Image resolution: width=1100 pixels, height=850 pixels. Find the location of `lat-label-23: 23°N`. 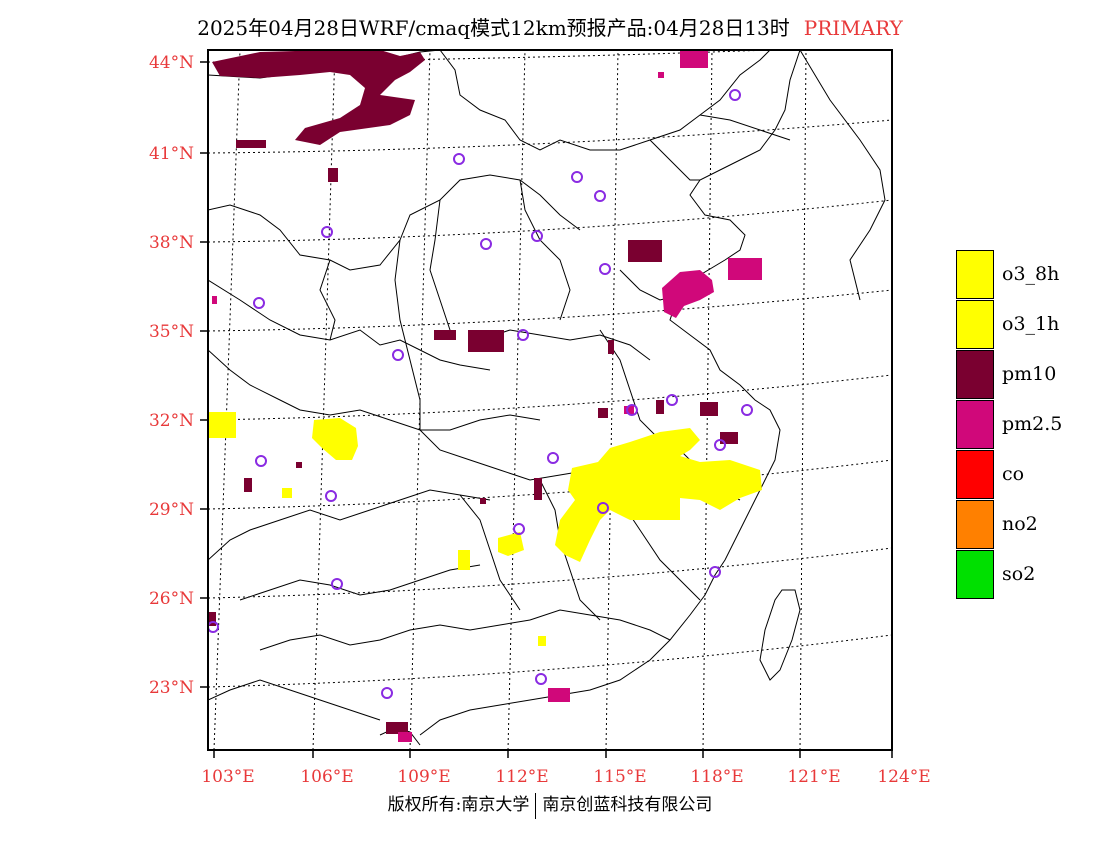

lat-label-23: 23°N is located at coordinates (171, 688).